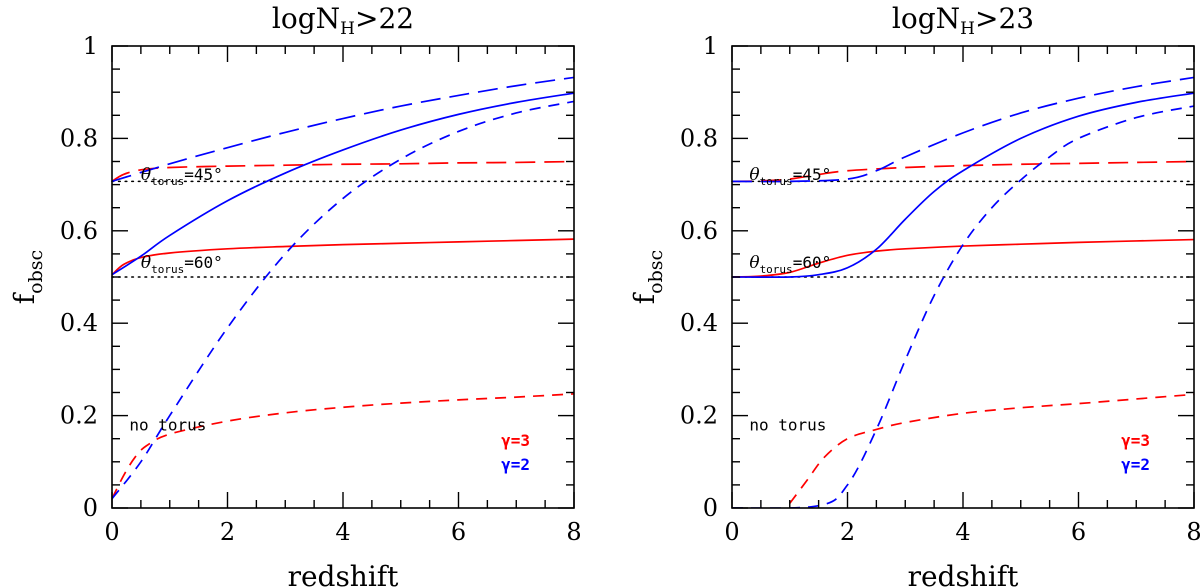  I want to click on title-rest: >23, so click(1004, 18).